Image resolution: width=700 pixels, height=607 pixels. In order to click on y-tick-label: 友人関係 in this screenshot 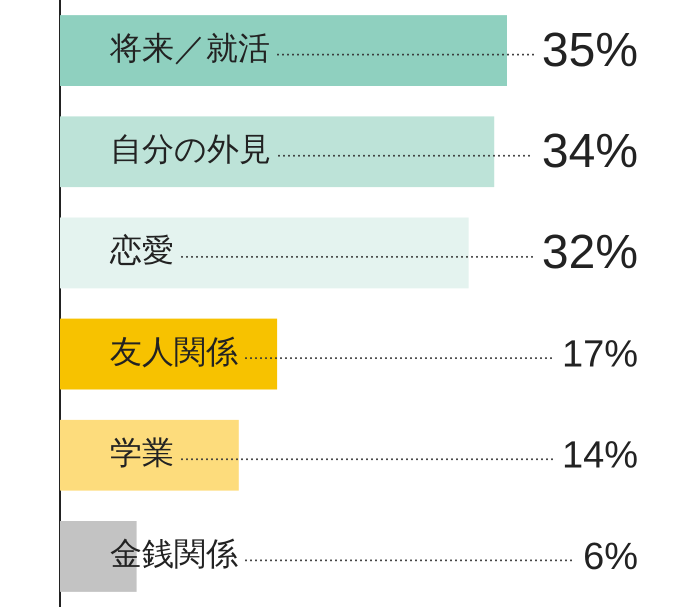, I will do `click(174, 351)`.